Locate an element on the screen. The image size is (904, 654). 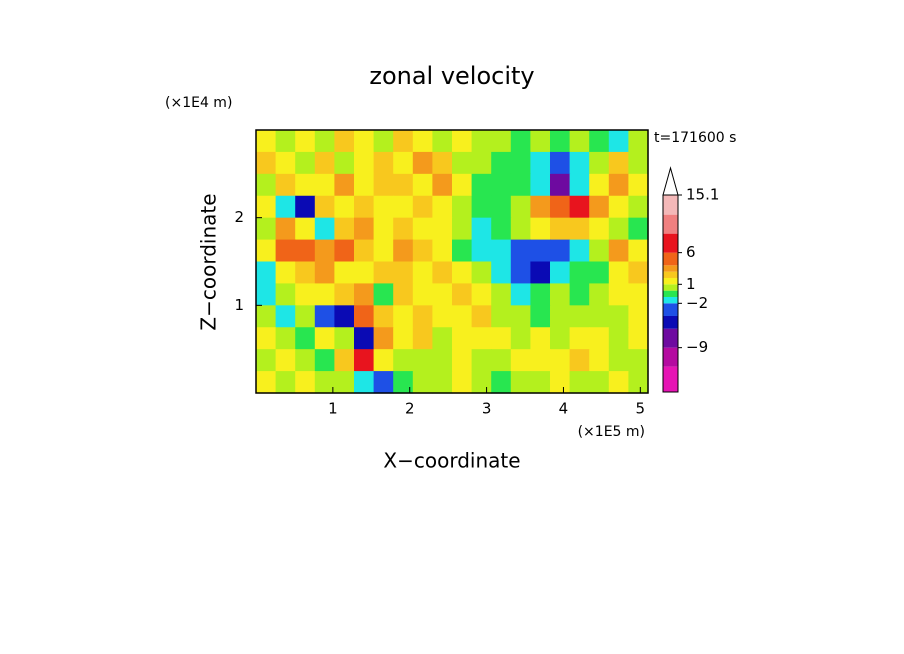
colorbar-tick-label: −9 is located at coordinates (697, 347).